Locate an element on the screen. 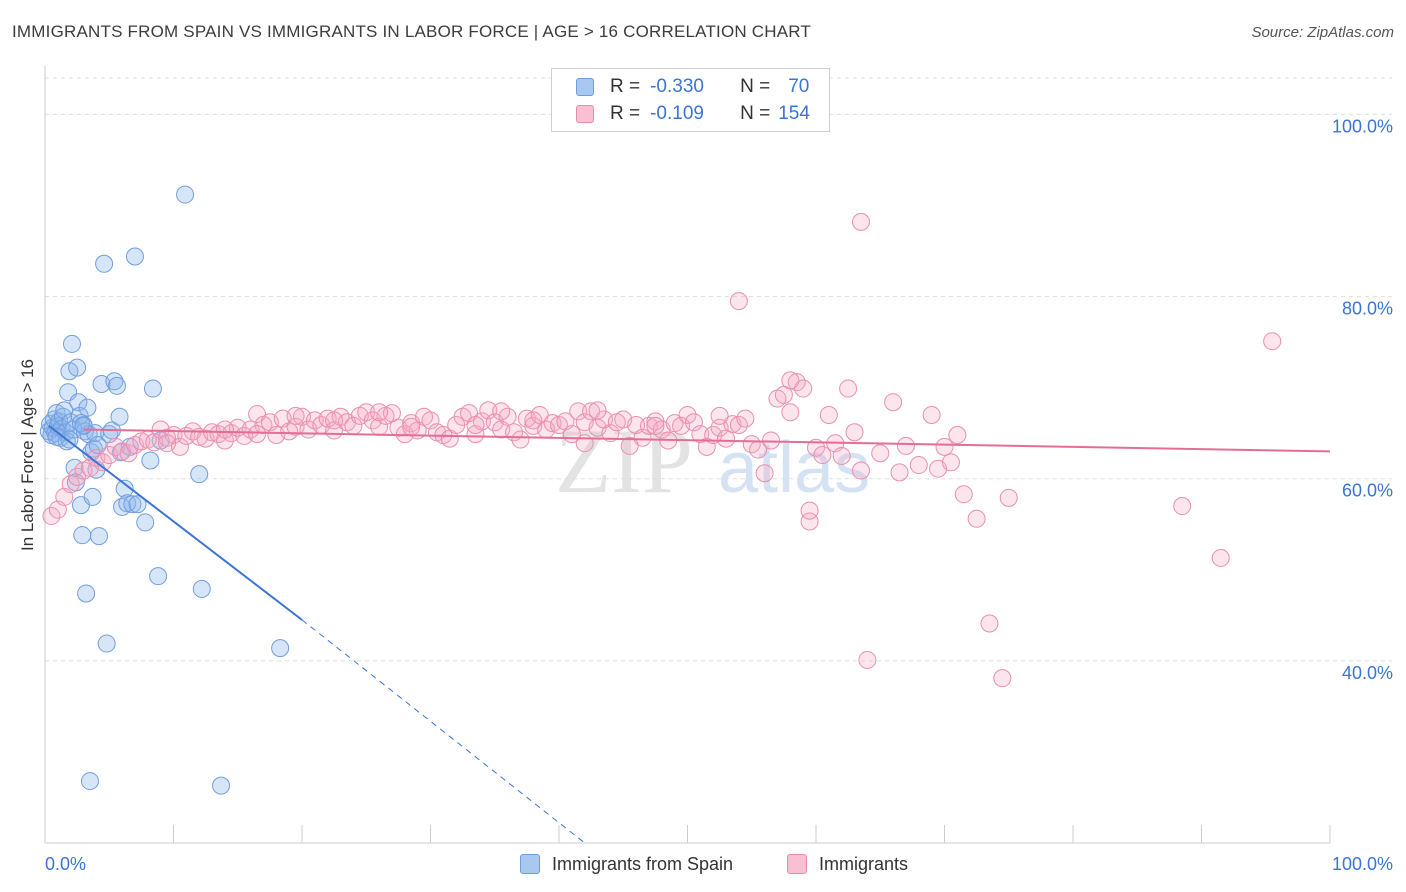  y-tick-label: 60.0% is located at coordinates (1367, 491).